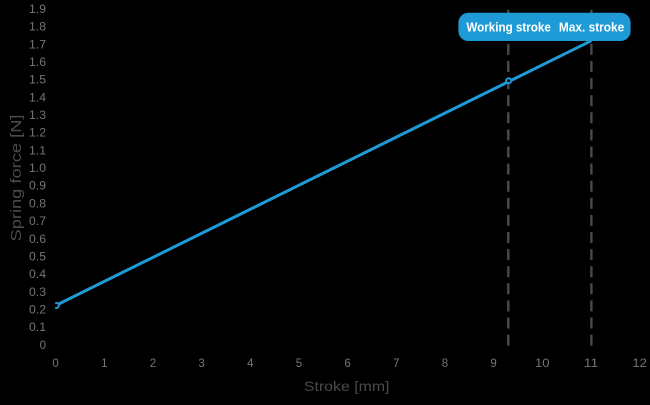 This screenshot has width=650, height=405. I want to click on svg-text: 11, so click(591, 364).